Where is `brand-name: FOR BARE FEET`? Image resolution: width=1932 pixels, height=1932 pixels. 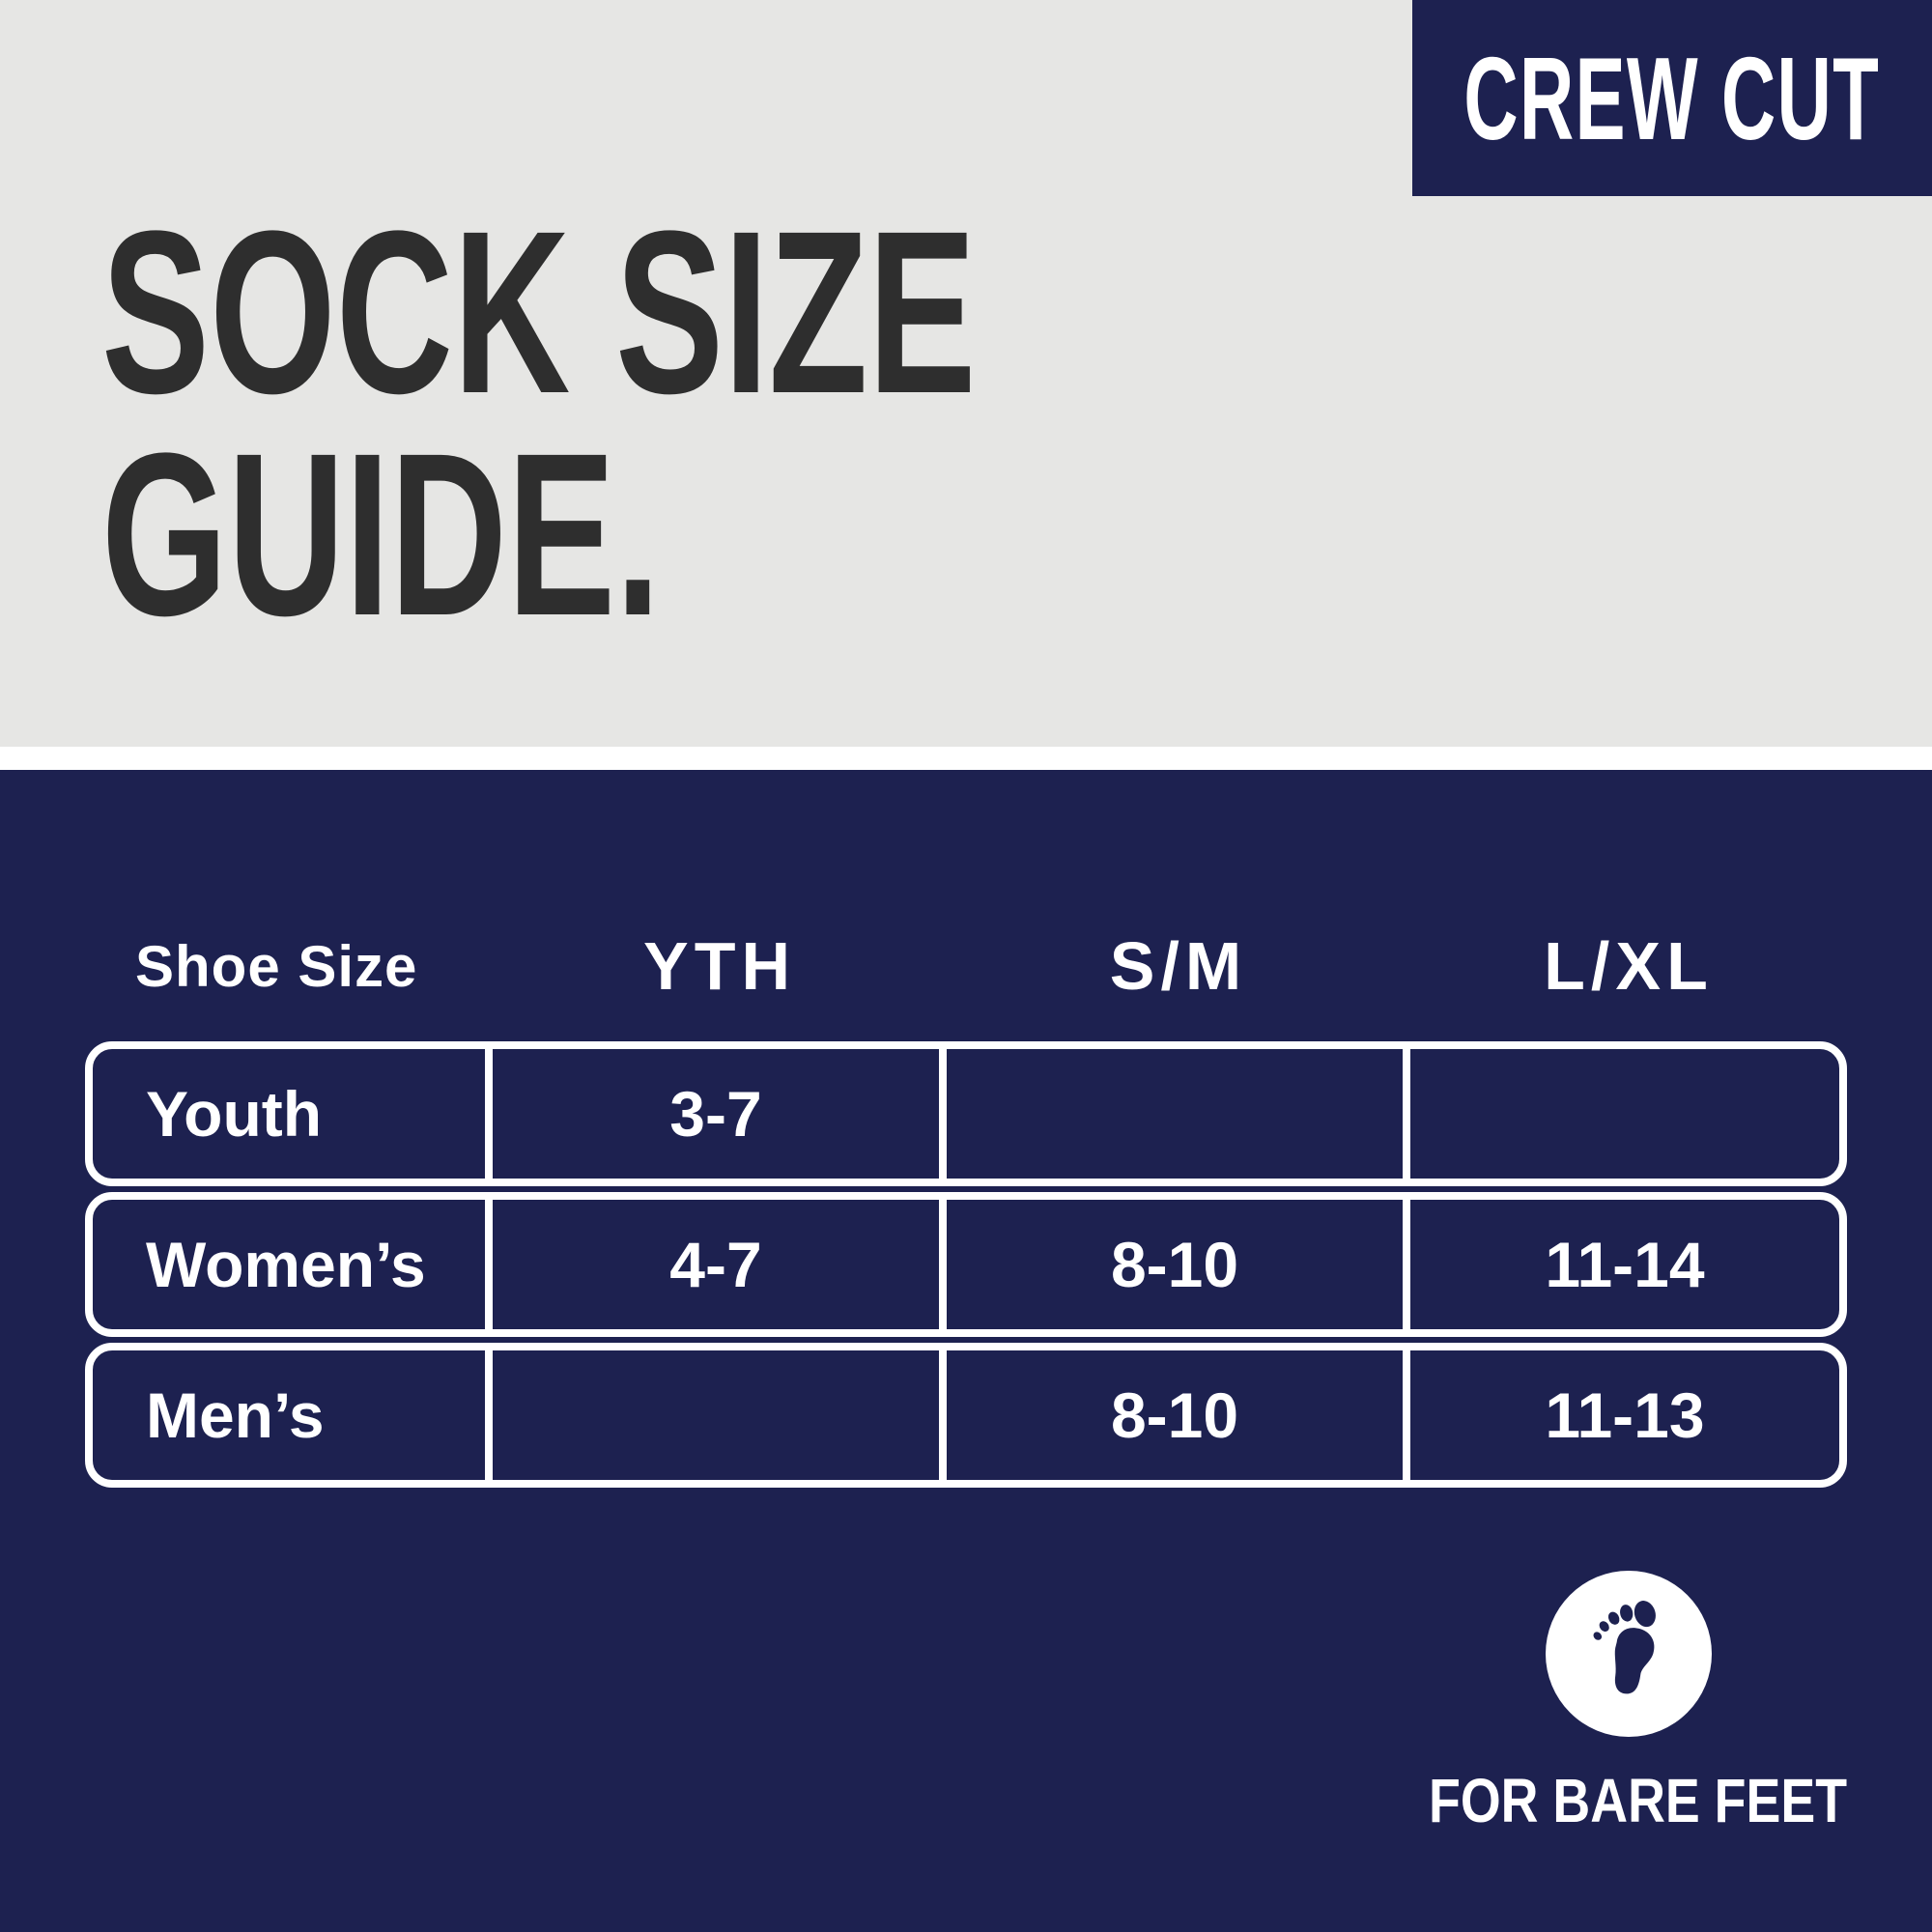
brand-name: FOR BARE FEET is located at coordinates (1638, 1800).